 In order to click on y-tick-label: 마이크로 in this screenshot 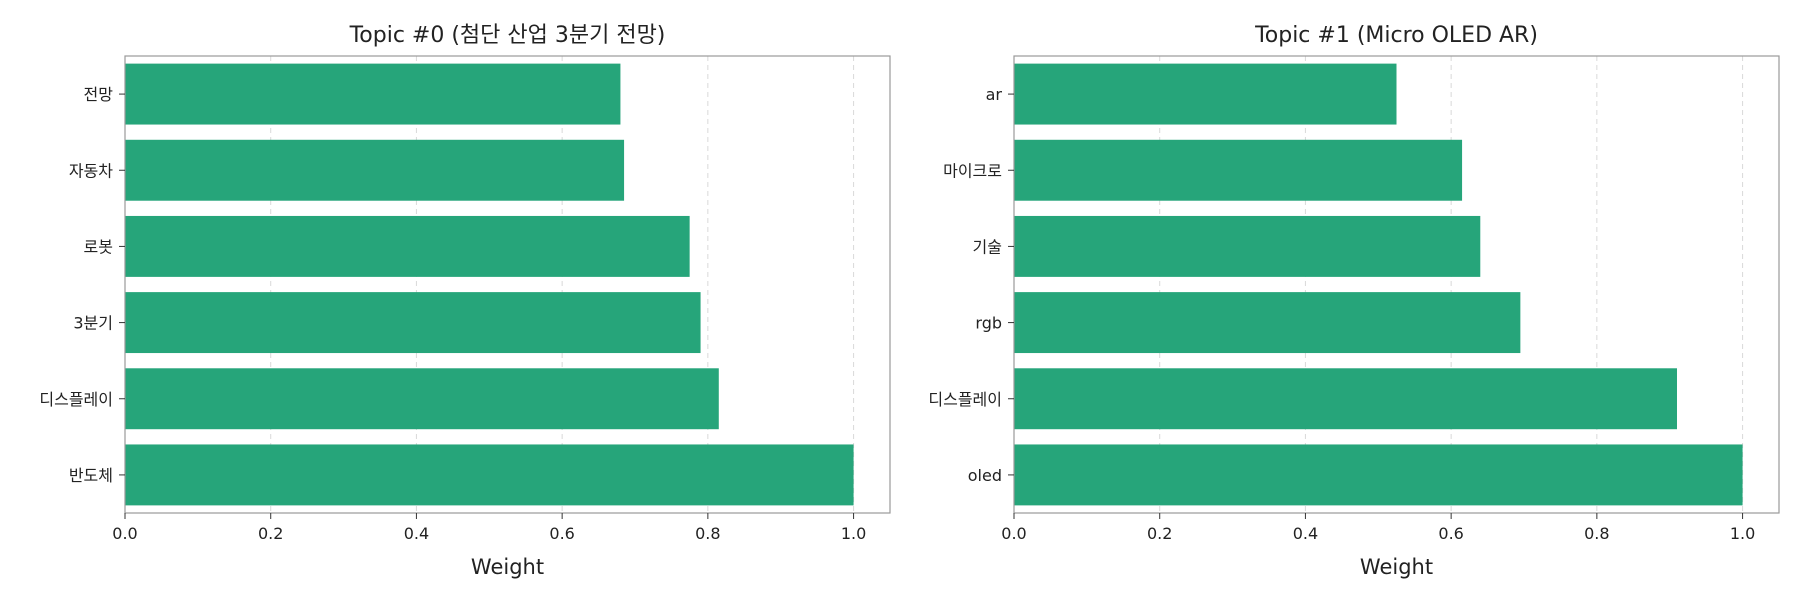, I will do `click(972, 170)`.